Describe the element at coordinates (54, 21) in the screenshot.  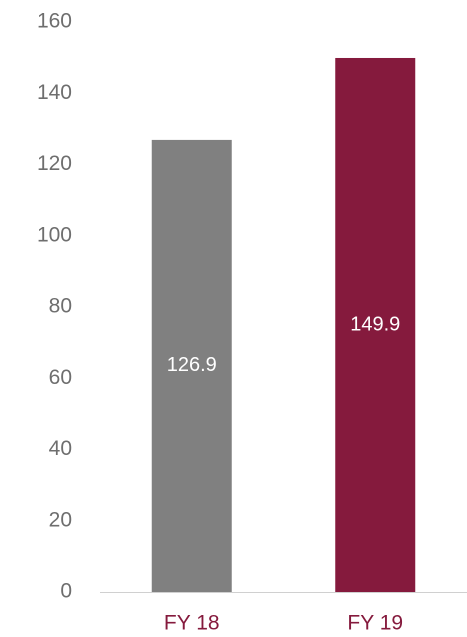
I see `y-tick-label: 160` at that location.